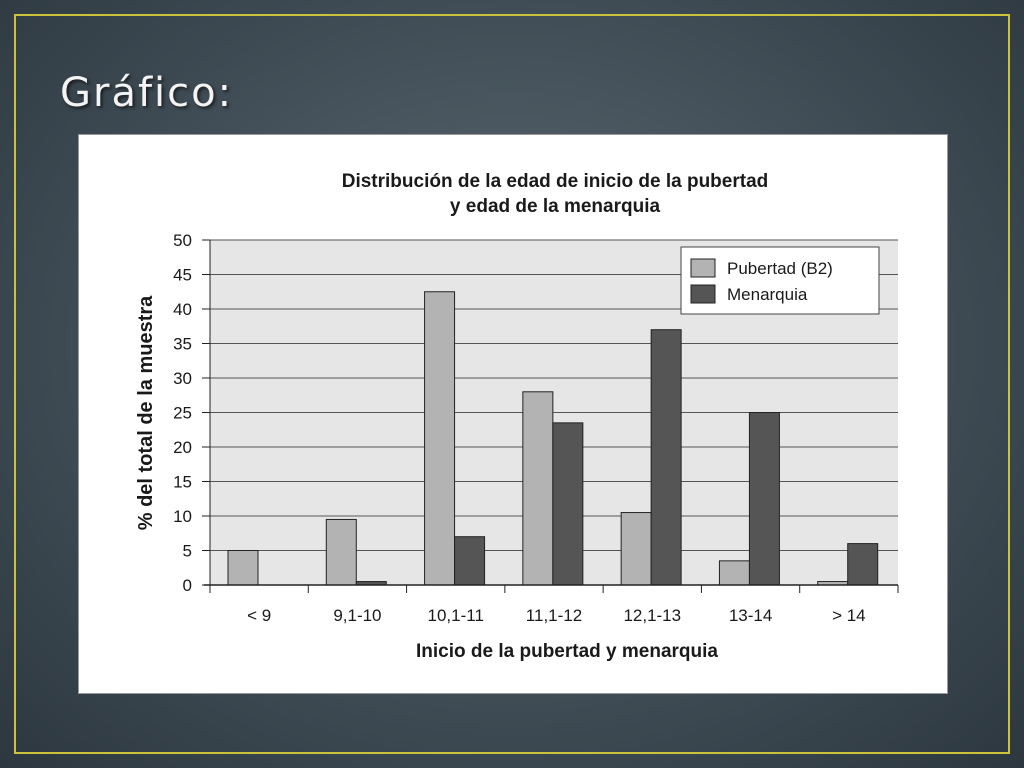 Image resolution: width=1024 pixels, height=768 pixels. I want to click on y-tick-label: 50, so click(182, 240).